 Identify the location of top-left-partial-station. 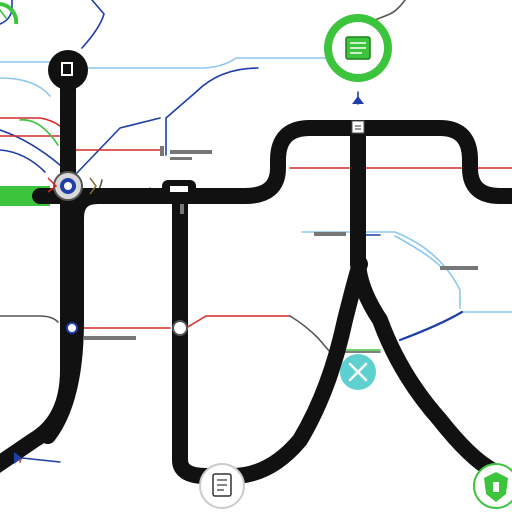
(9, 13).